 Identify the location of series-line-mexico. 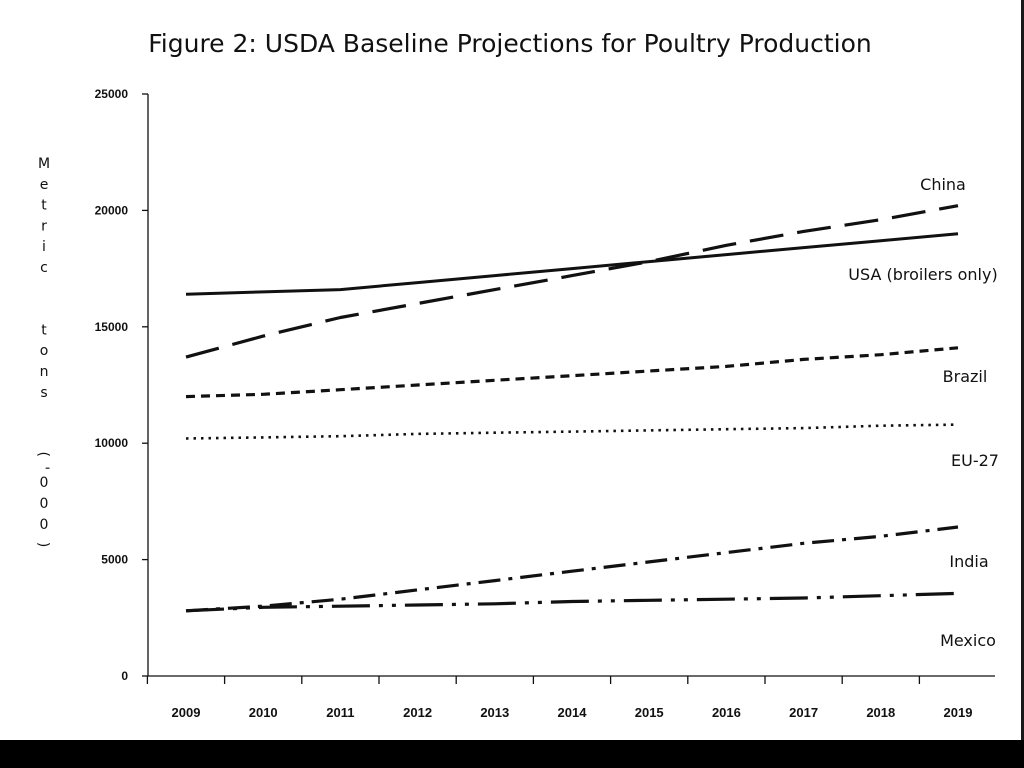
(572, 602).